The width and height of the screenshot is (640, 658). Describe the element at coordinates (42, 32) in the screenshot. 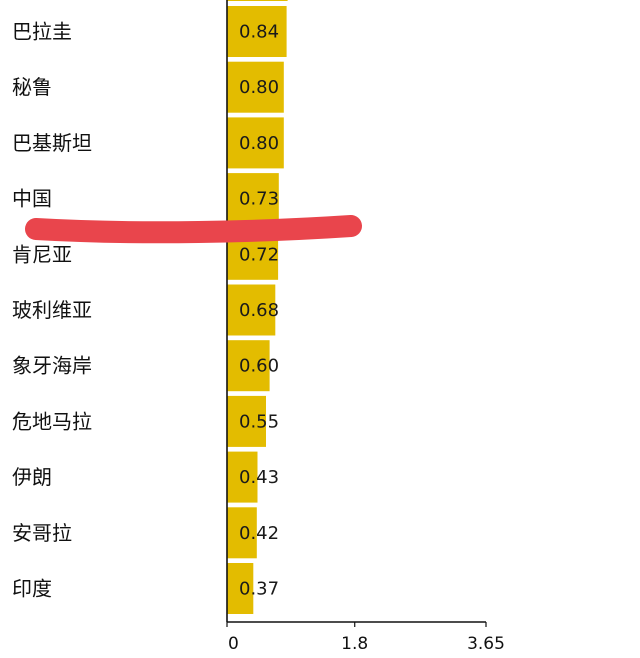

I see `category-label: 巴拉圭` at that location.